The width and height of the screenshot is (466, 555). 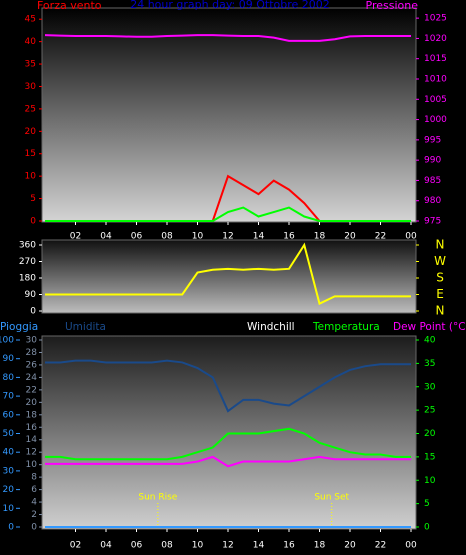 What do you see at coordinates (34, 490) in the screenshot?
I see `tick-label: 6` at bounding box center [34, 490].